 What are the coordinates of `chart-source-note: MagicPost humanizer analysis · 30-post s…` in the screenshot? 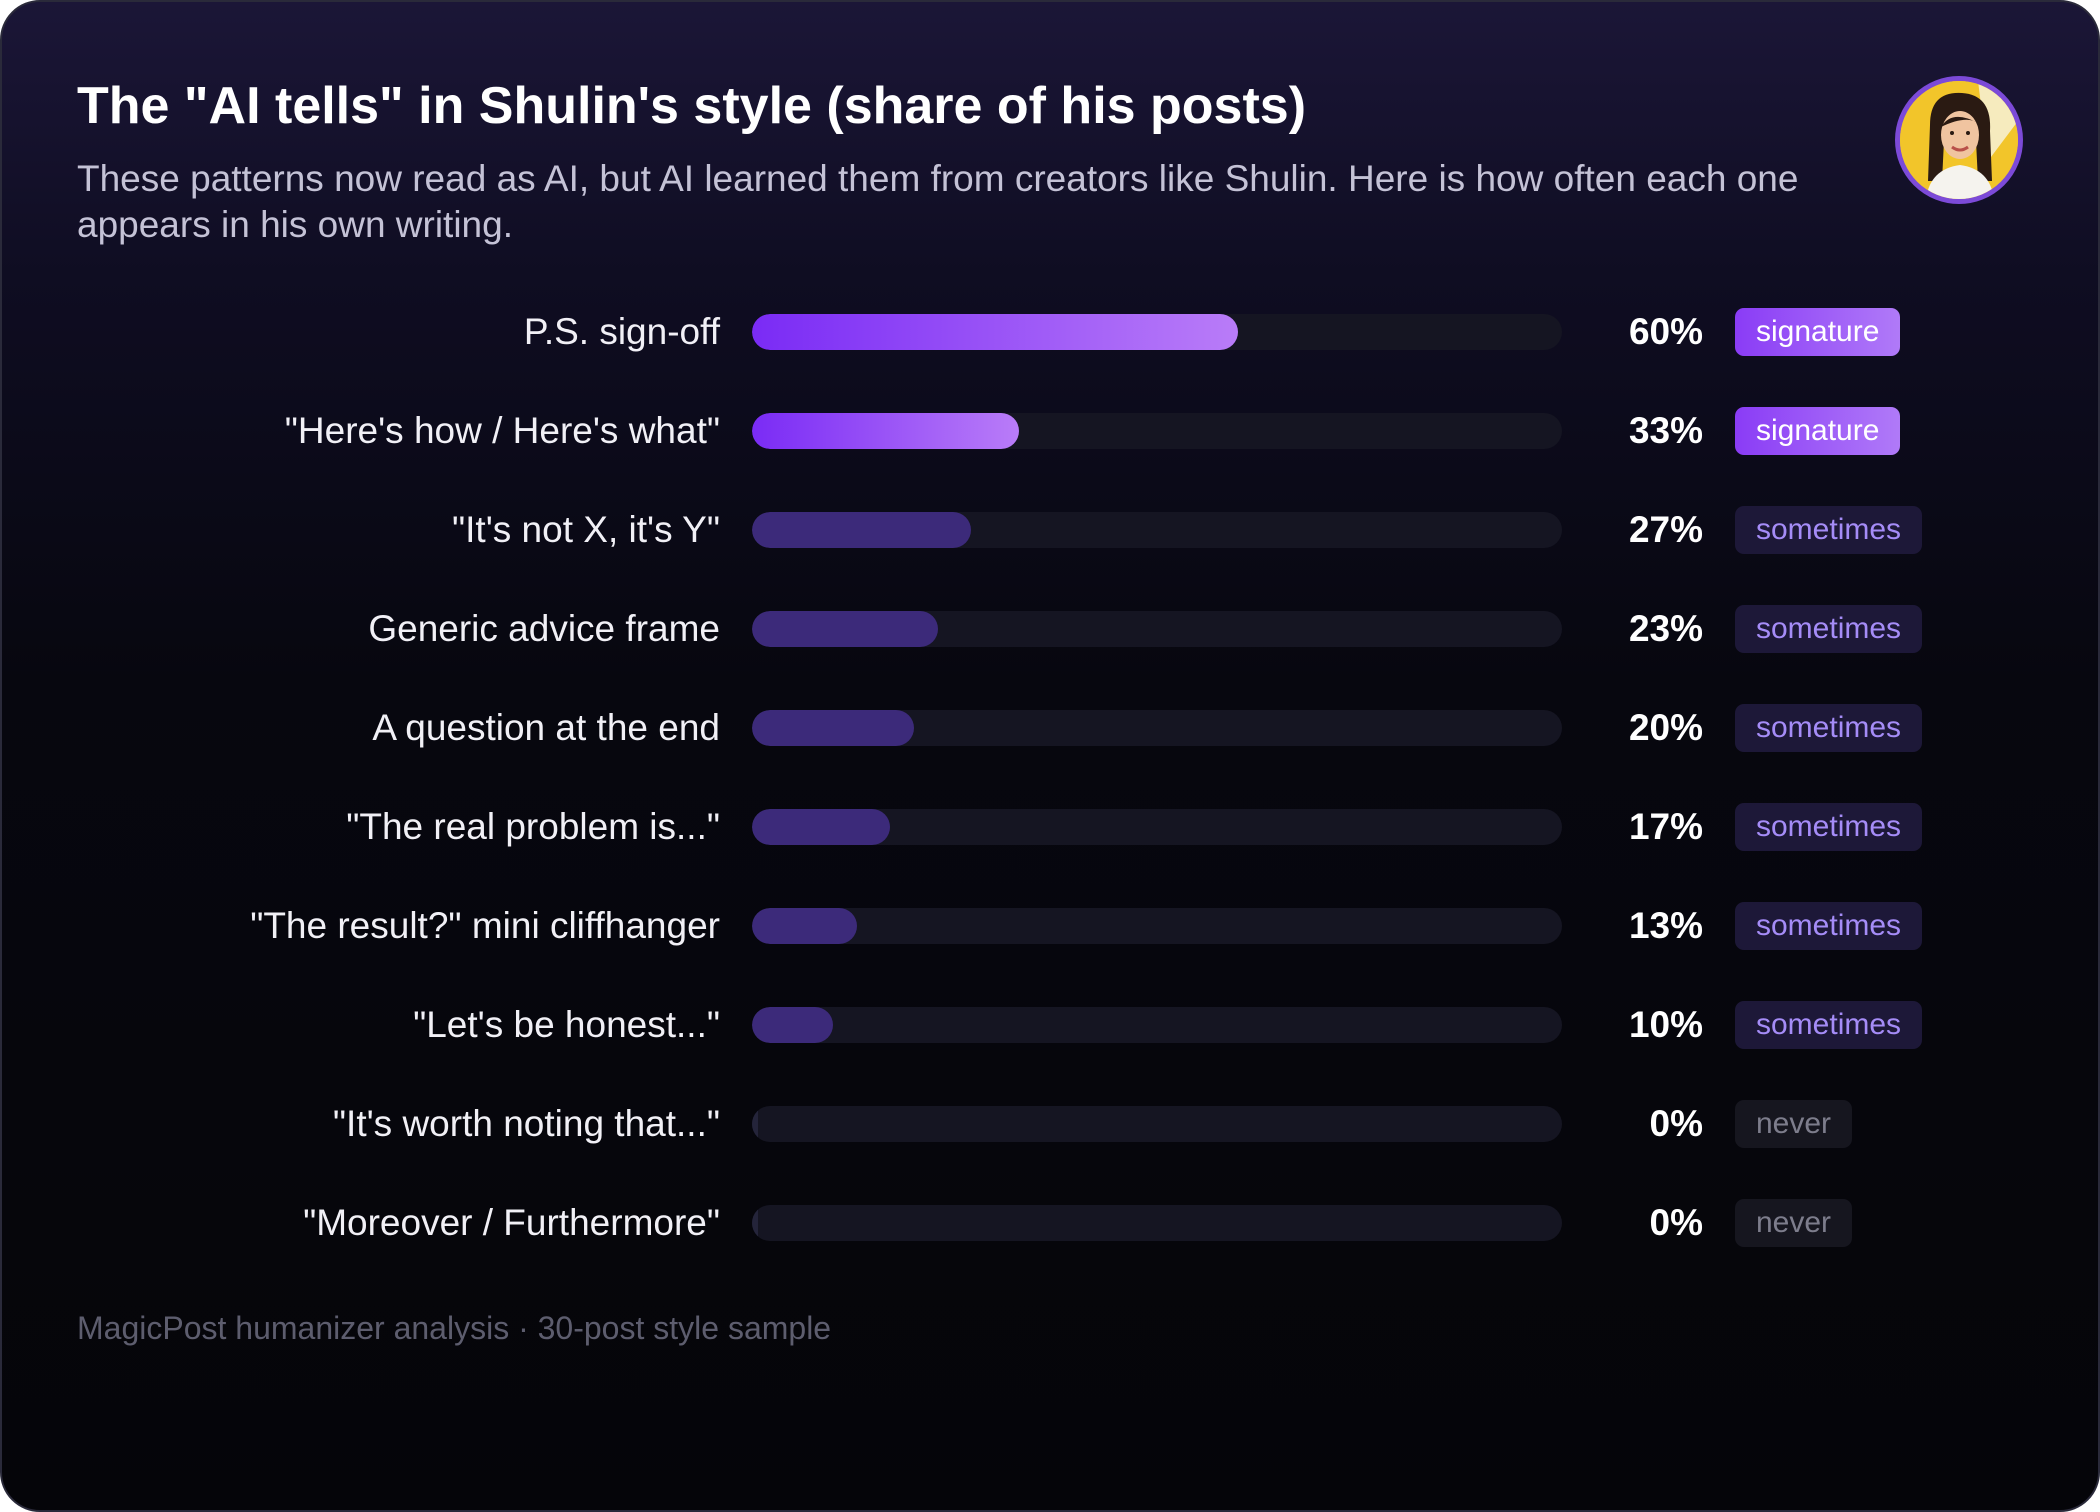 It's located at (454, 1328).